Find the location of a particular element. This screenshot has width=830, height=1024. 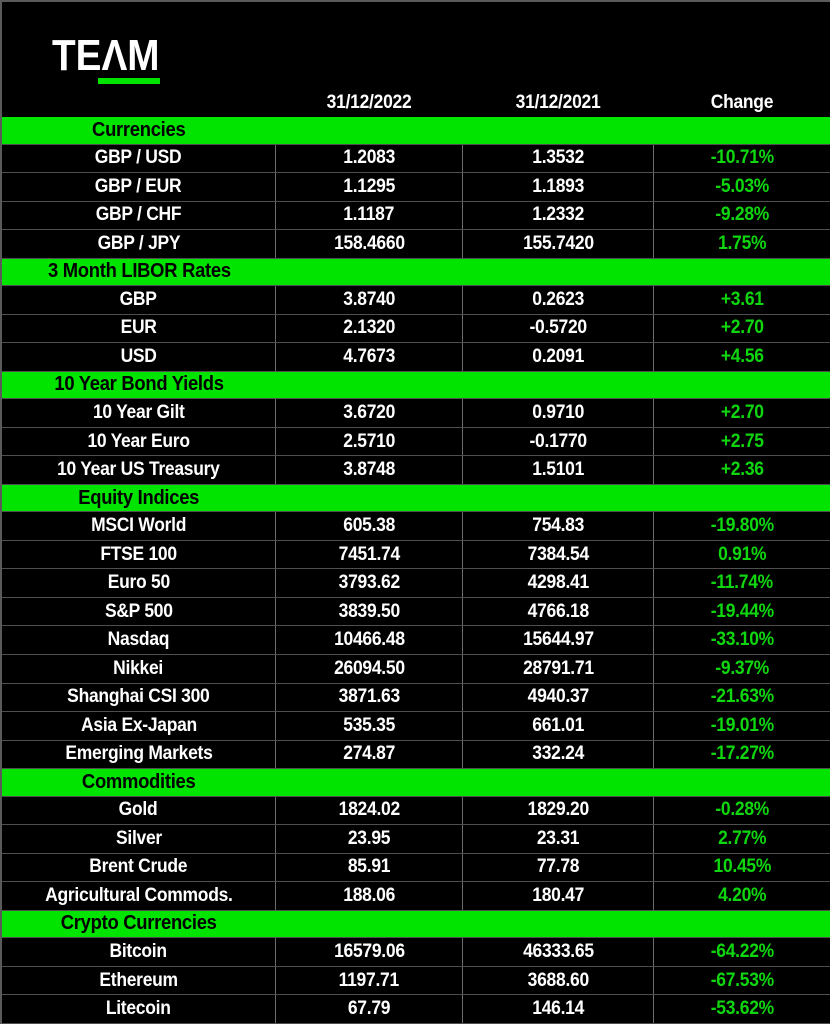

value-2022: 1.1187 is located at coordinates (369, 215).